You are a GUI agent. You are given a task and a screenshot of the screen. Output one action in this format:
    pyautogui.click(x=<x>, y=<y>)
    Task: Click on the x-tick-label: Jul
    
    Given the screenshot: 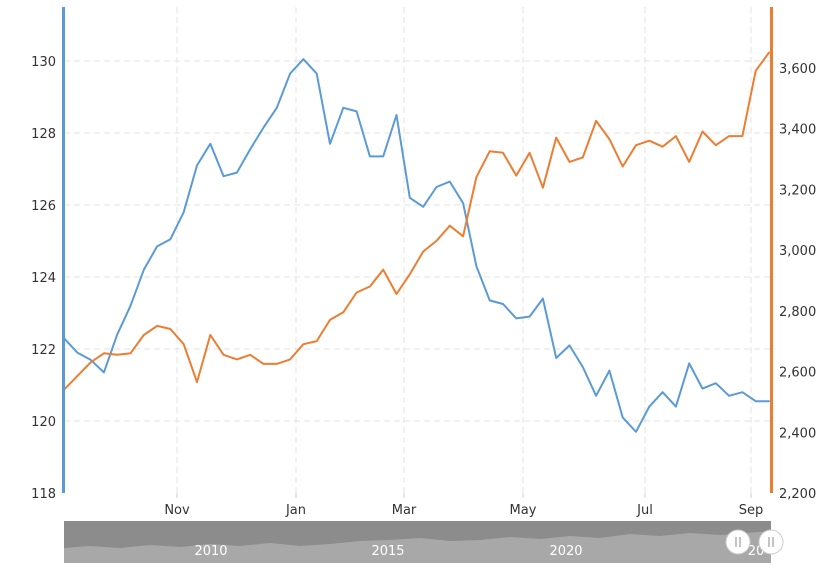 What is the action you would take?
    pyautogui.click(x=644, y=510)
    